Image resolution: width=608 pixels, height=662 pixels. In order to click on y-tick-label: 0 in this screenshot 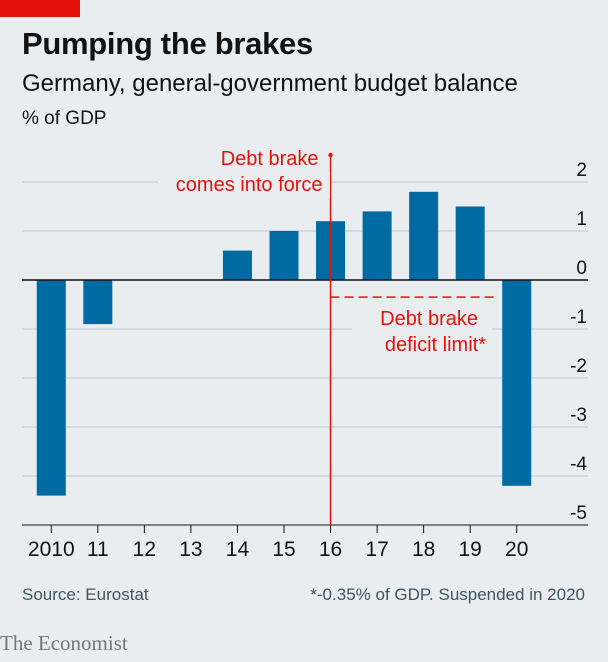, I will do `click(581, 268)`.